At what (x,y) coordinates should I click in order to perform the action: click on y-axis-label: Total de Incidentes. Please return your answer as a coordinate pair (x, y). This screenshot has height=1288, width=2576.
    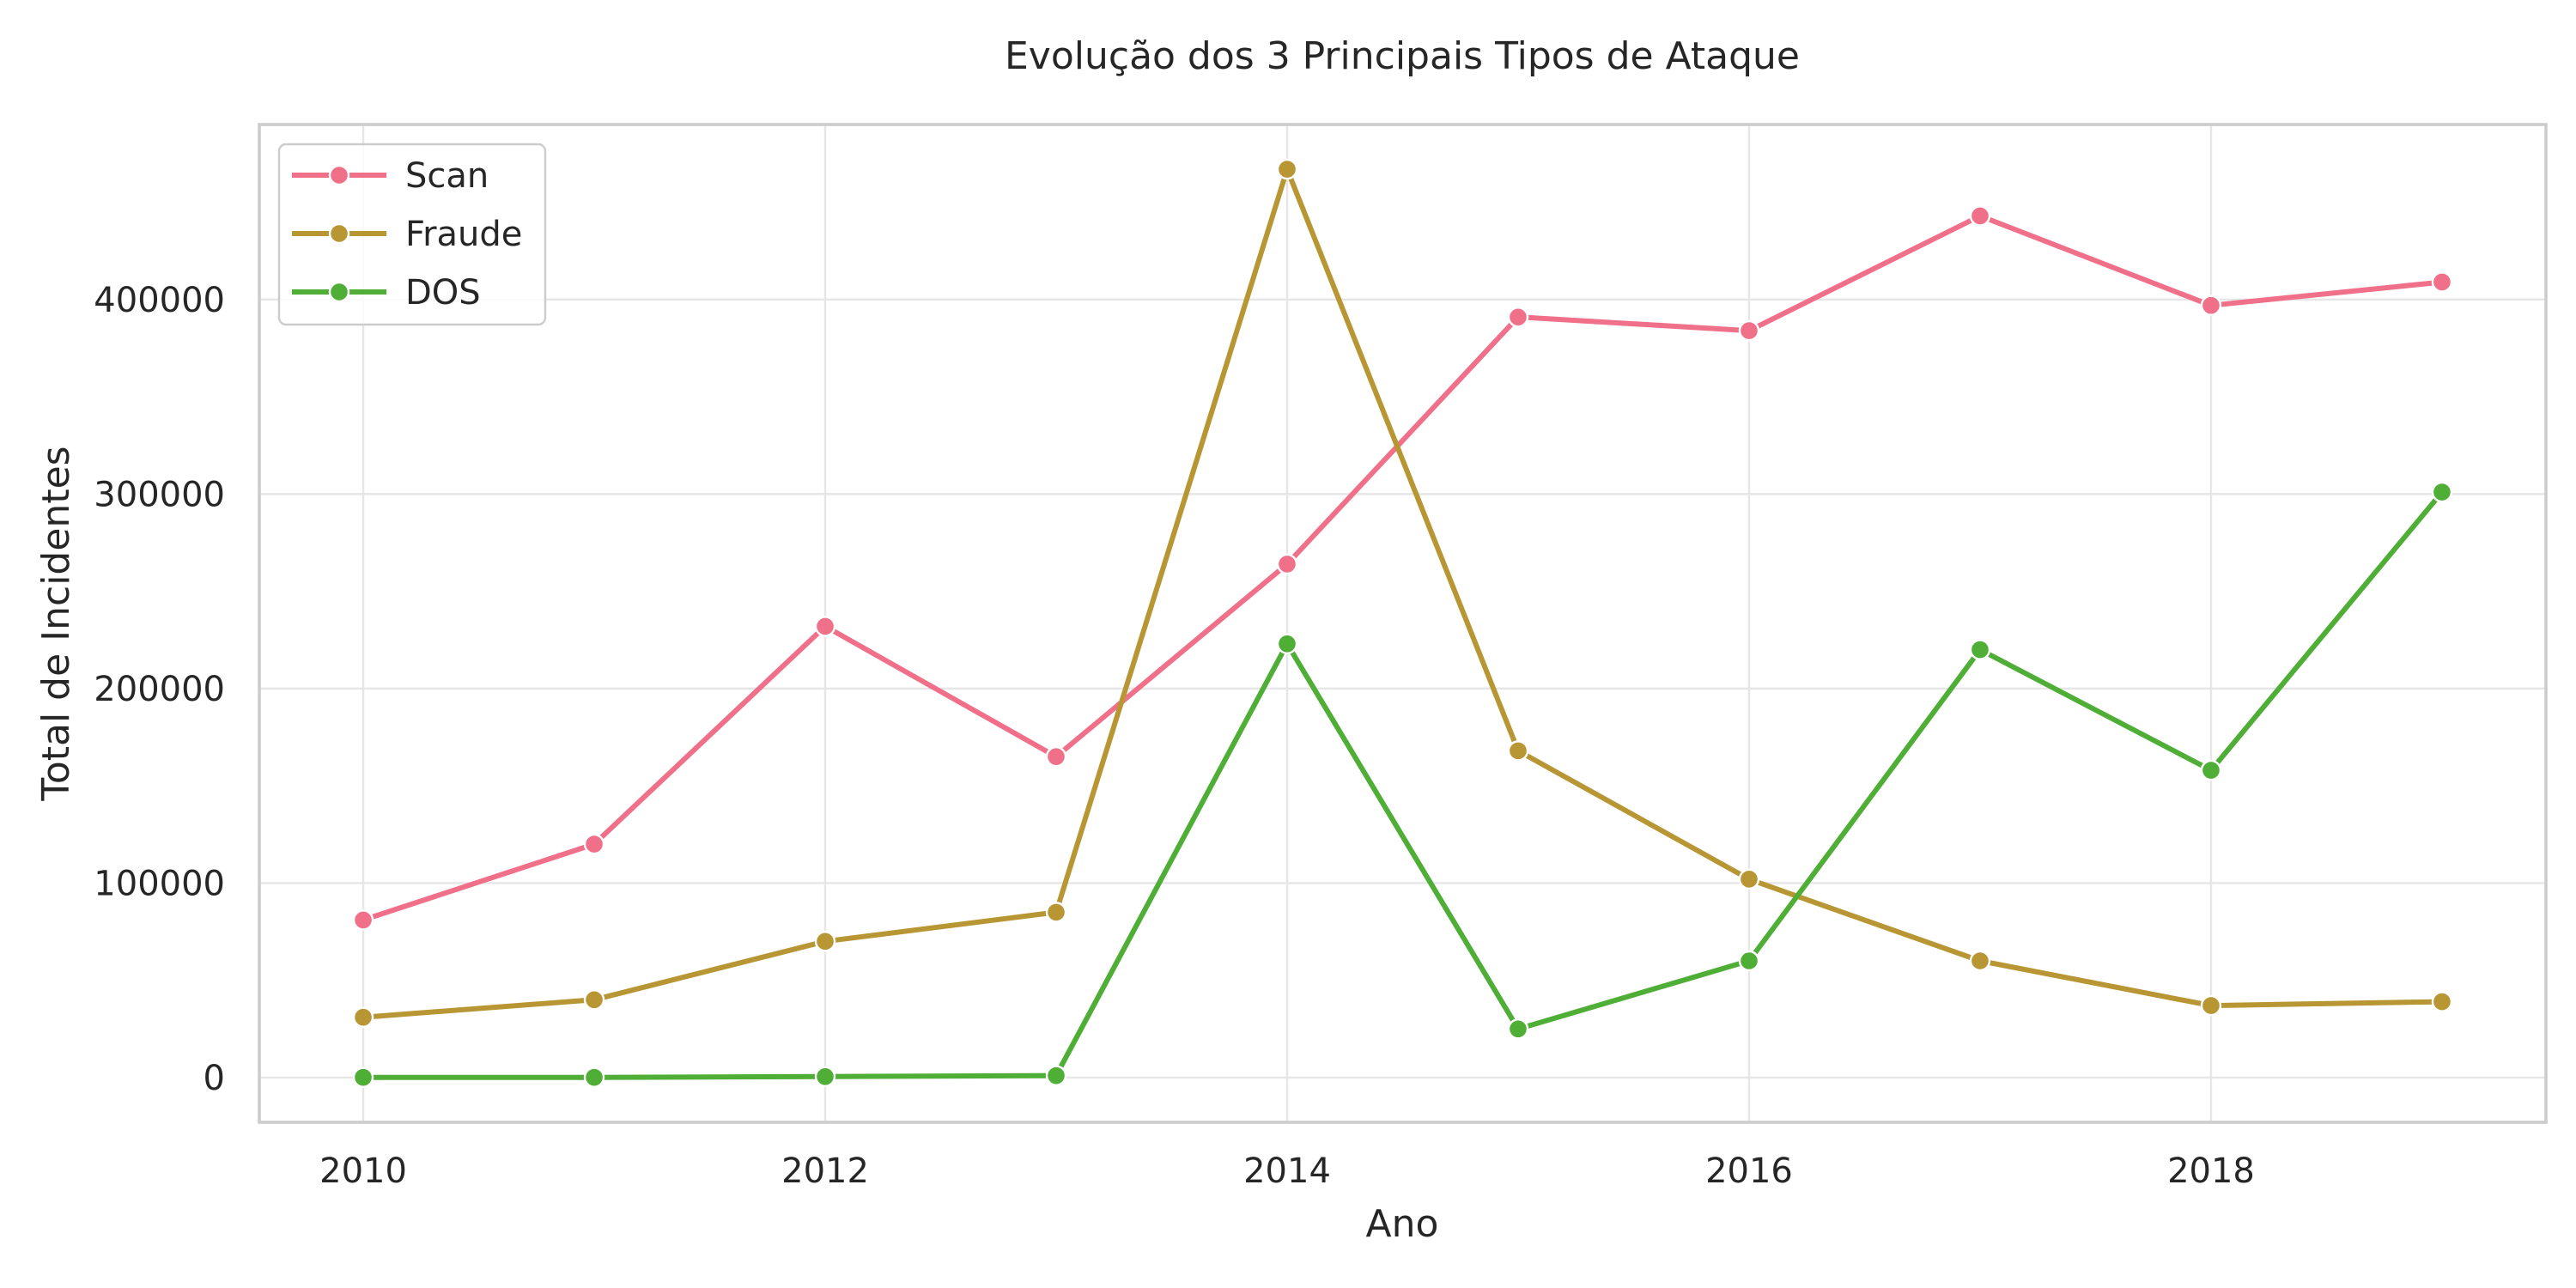
    Looking at the image, I should click on (56, 623).